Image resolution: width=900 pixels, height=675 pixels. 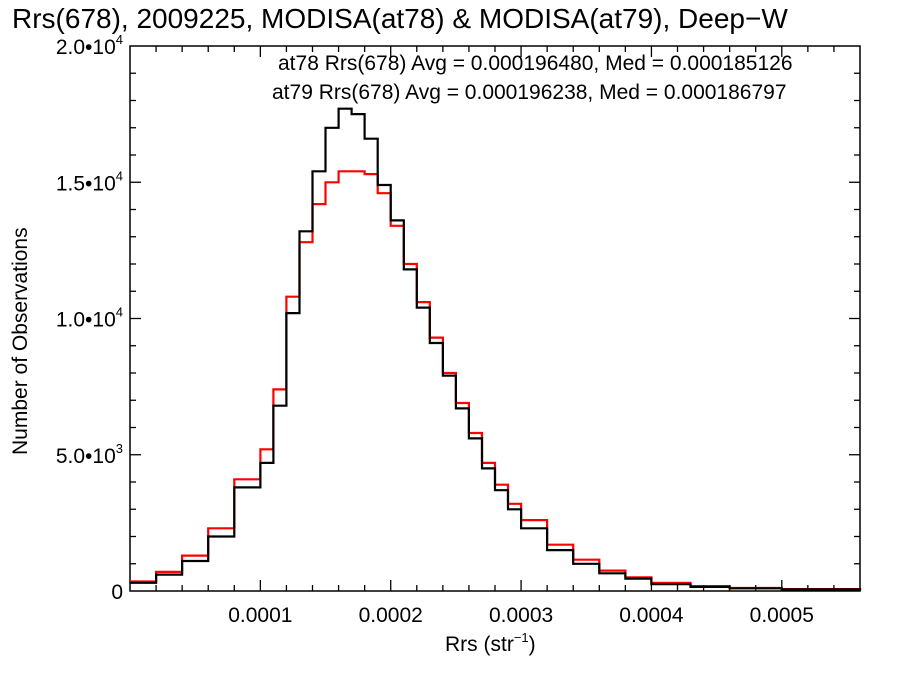 What do you see at coordinates (479, 644) in the screenshot?
I see `x-axis-label-text: Rrs (str` at bounding box center [479, 644].